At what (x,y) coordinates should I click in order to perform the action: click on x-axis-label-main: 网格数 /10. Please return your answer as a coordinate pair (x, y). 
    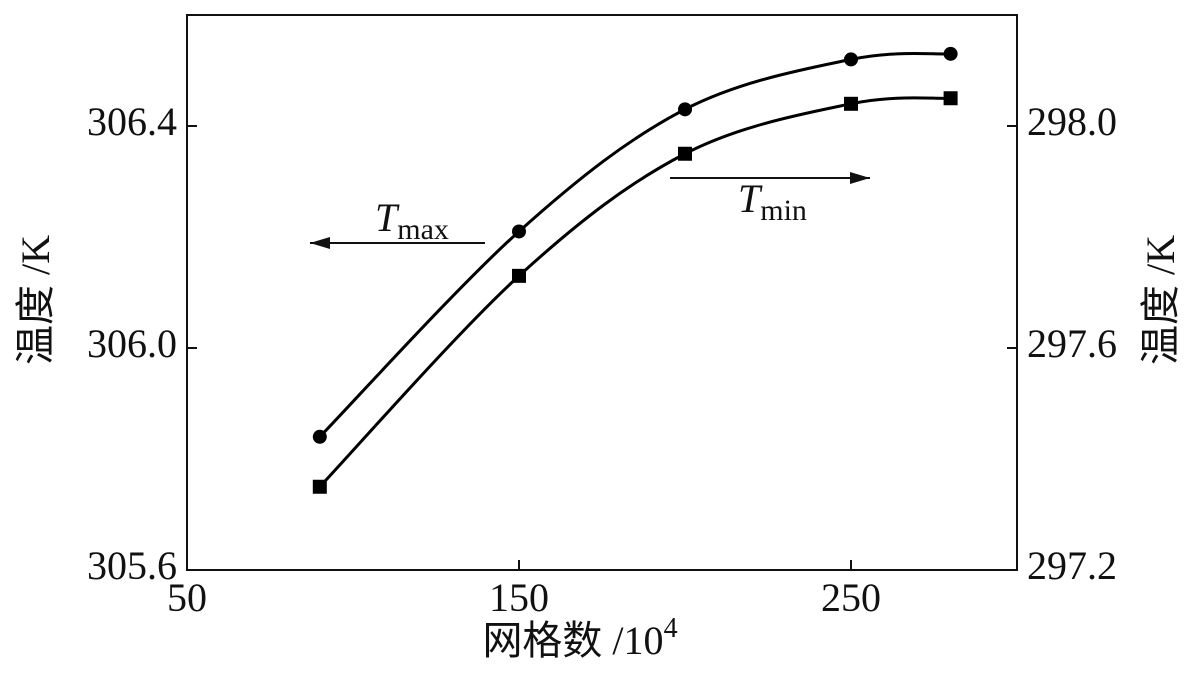
    Looking at the image, I should click on (572, 640).